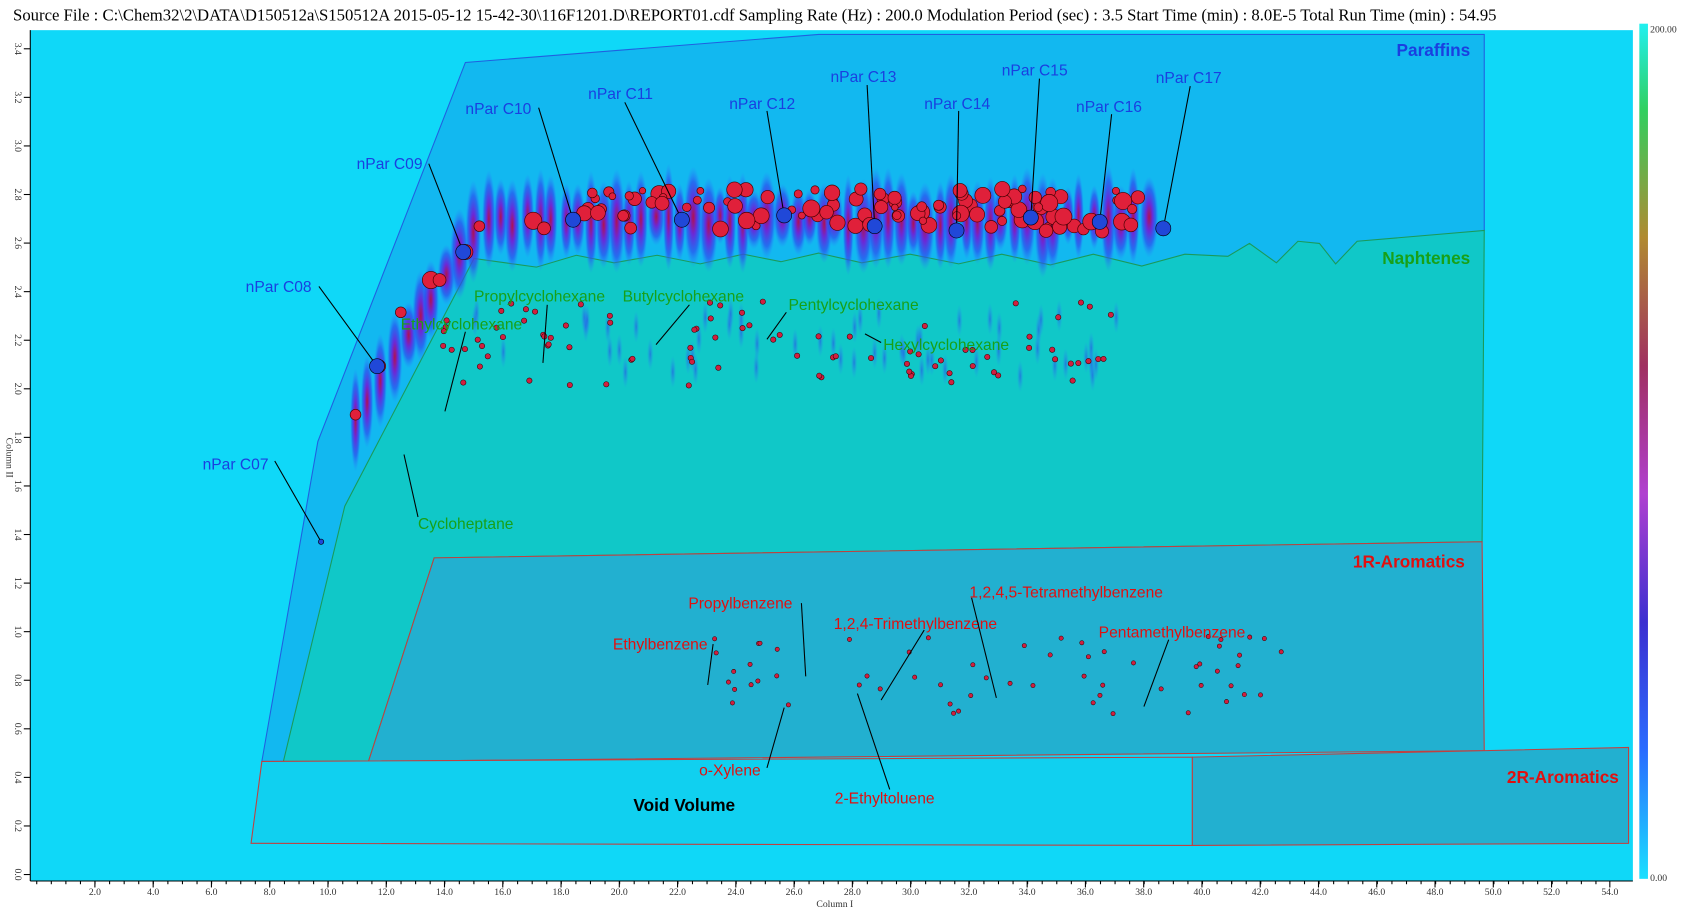 The height and width of the screenshot is (909, 1689). What do you see at coordinates (1201, 892) in the screenshot?
I see `x-tick-label: 40.0` at bounding box center [1201, 892].